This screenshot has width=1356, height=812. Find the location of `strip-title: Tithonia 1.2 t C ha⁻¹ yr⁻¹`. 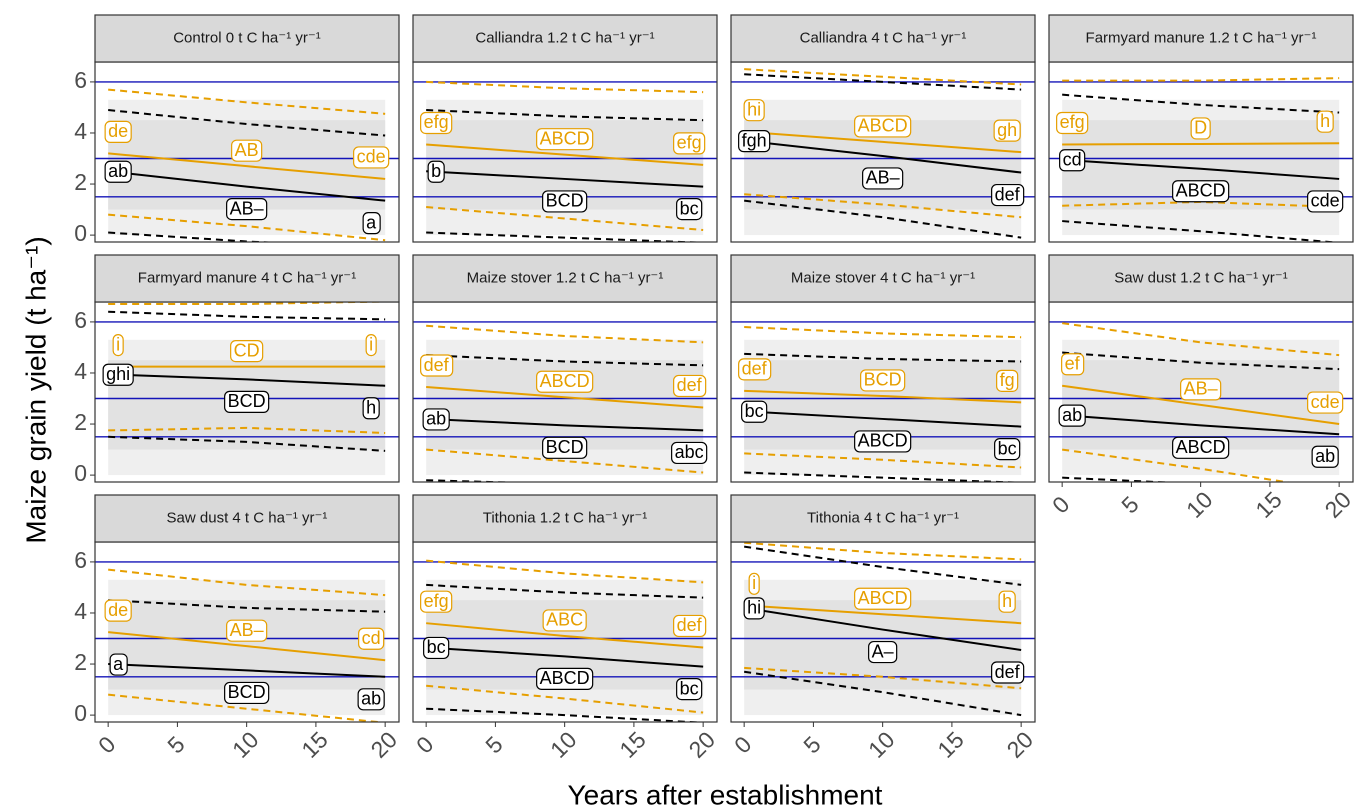

strip-title: Tithonia 1.2 t C ha⁻¹ yr⁻¹ is located at coordinates (565, 517).